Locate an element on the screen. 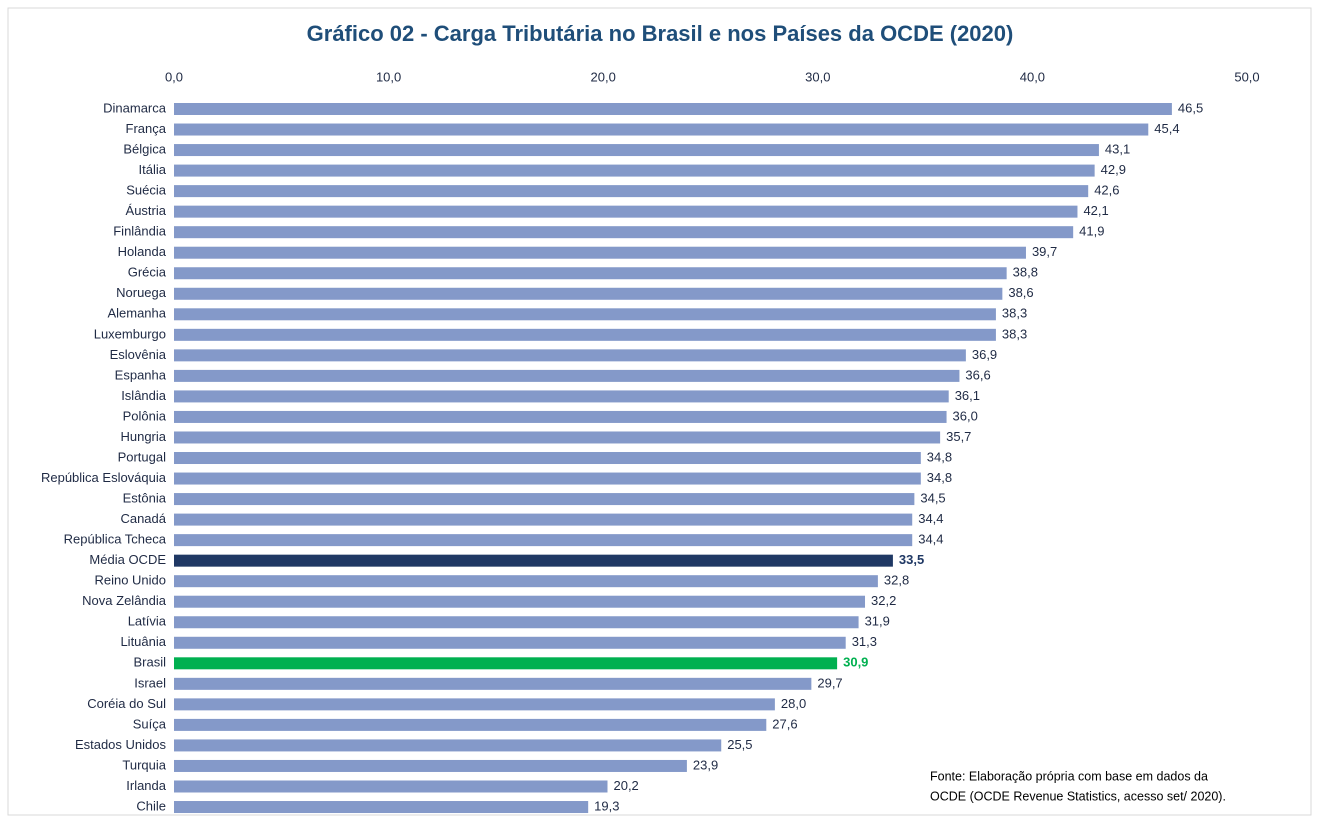 Image resolution: width=1319 pixels, height=816 pixels. value-label: 41,9 is located at coordinates (1091, 231).